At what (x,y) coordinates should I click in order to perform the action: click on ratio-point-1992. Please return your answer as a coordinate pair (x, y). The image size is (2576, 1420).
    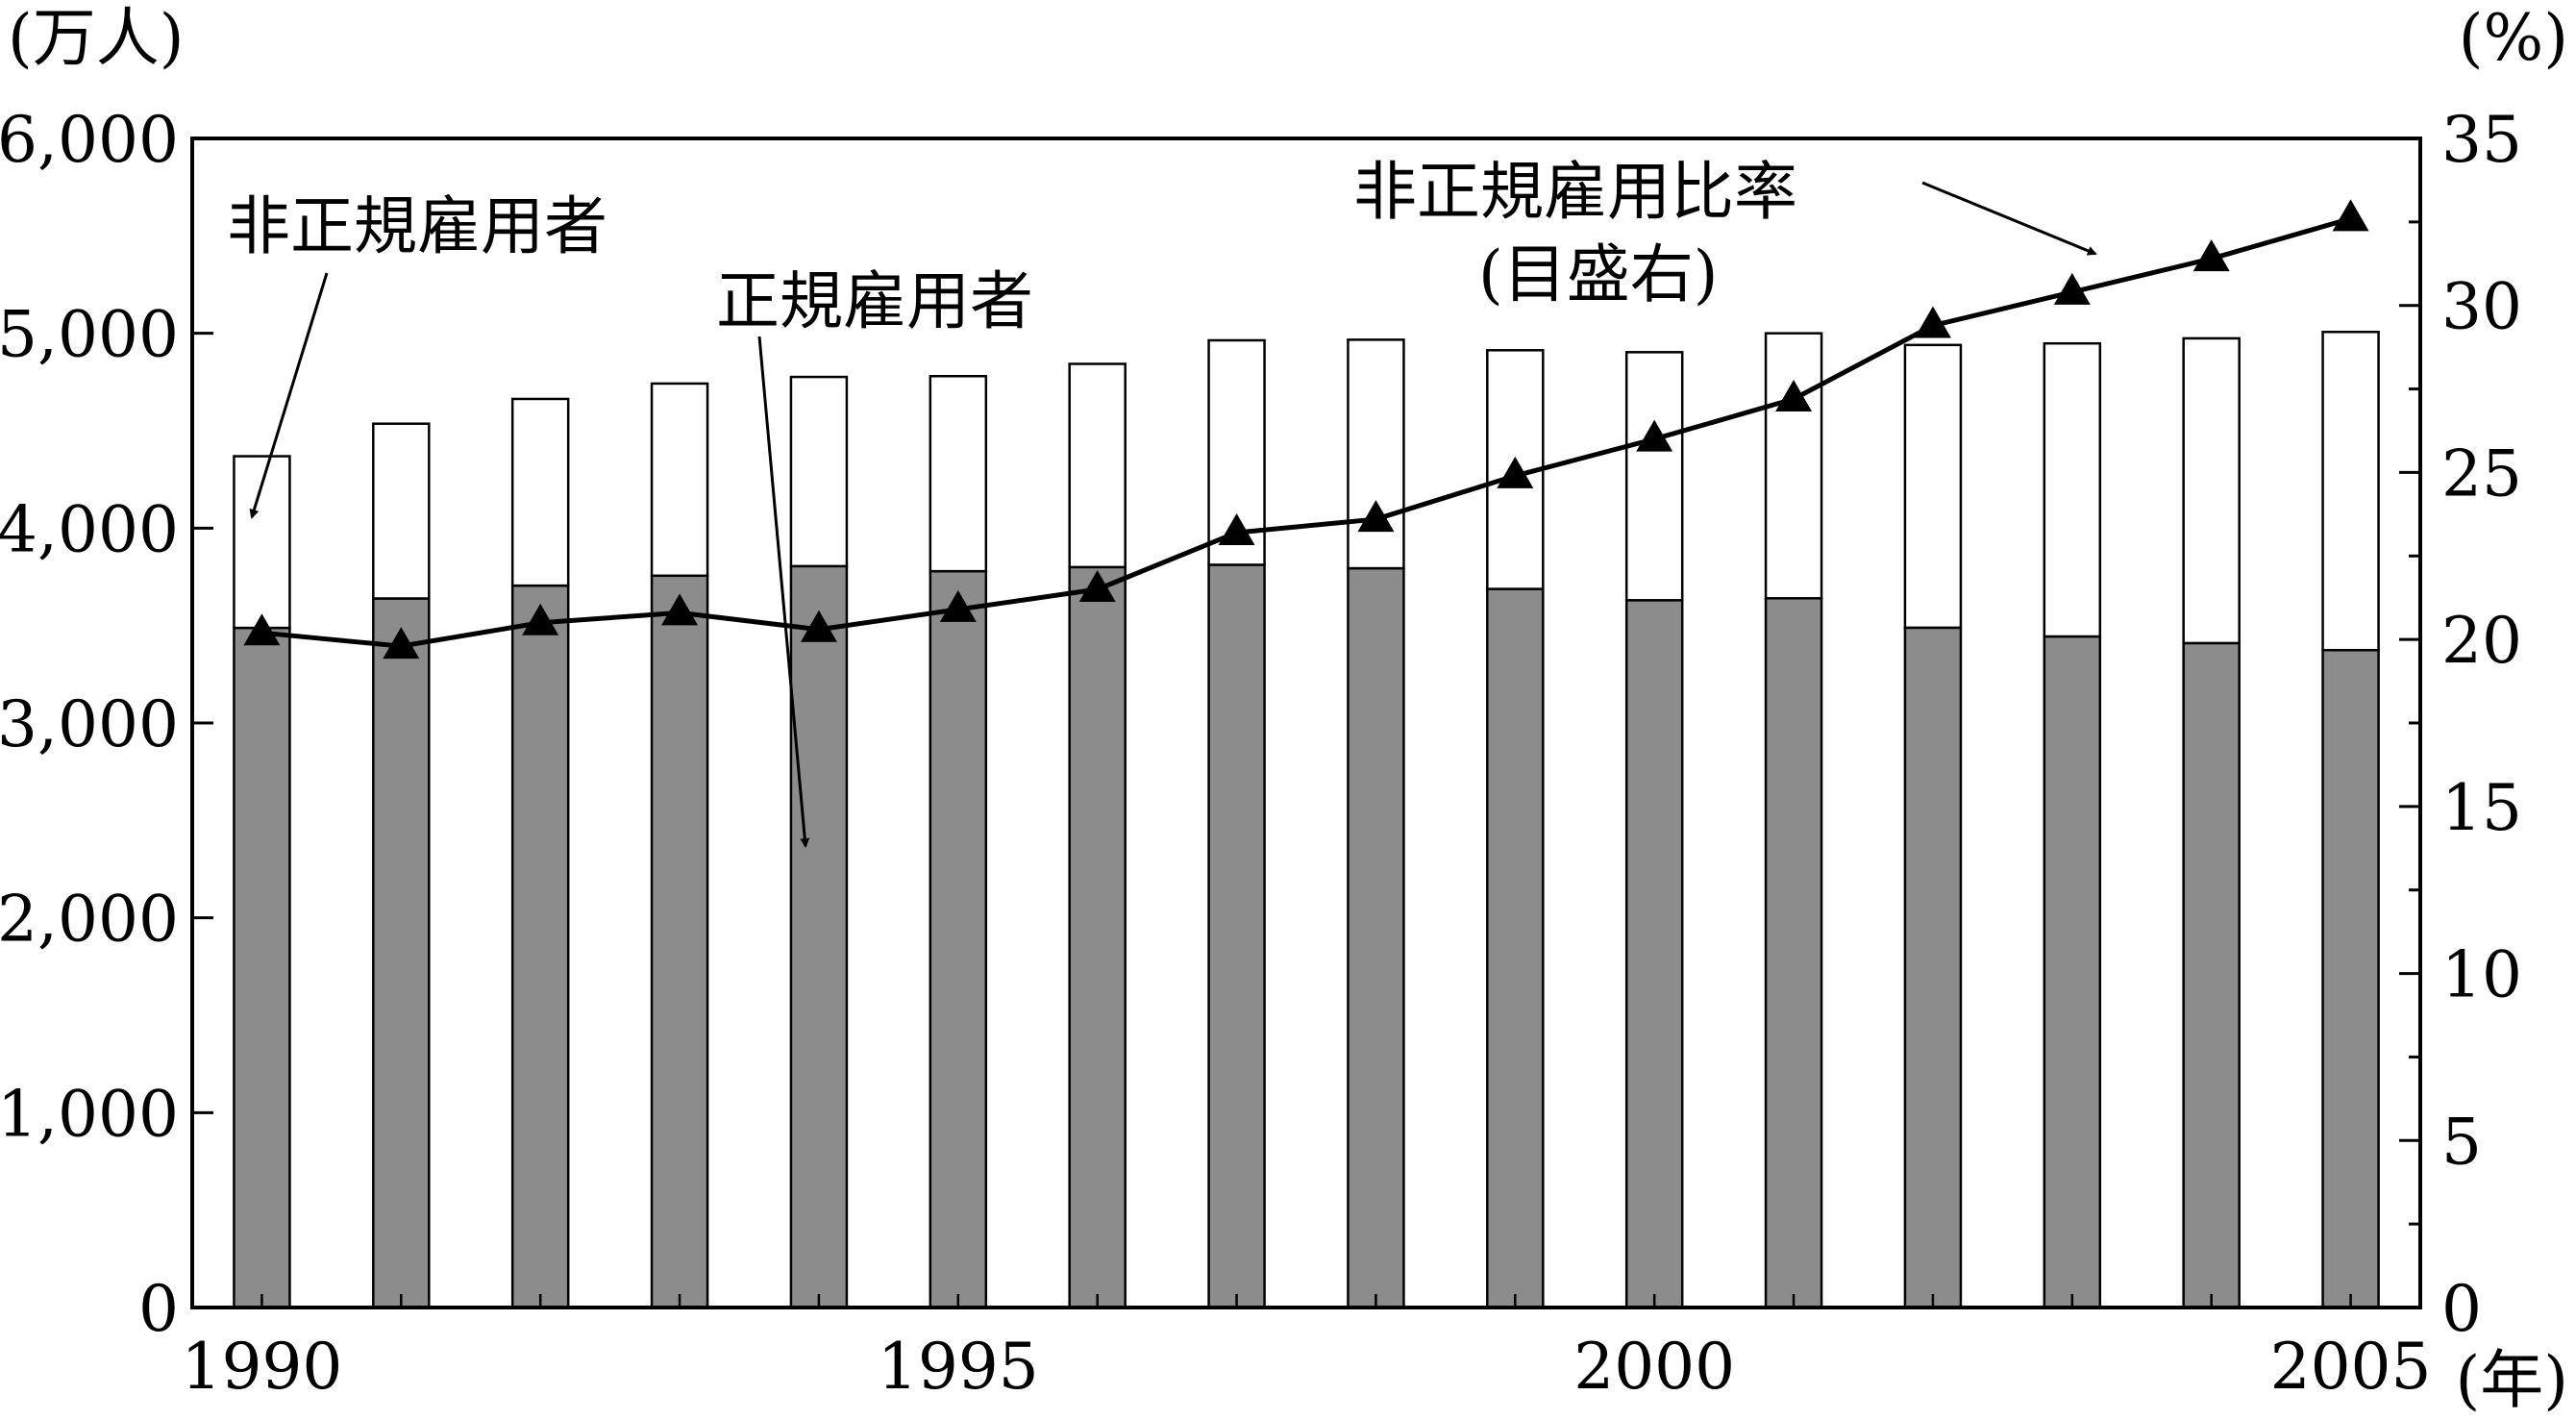
    Looking at the image, I should click on (540, 619).